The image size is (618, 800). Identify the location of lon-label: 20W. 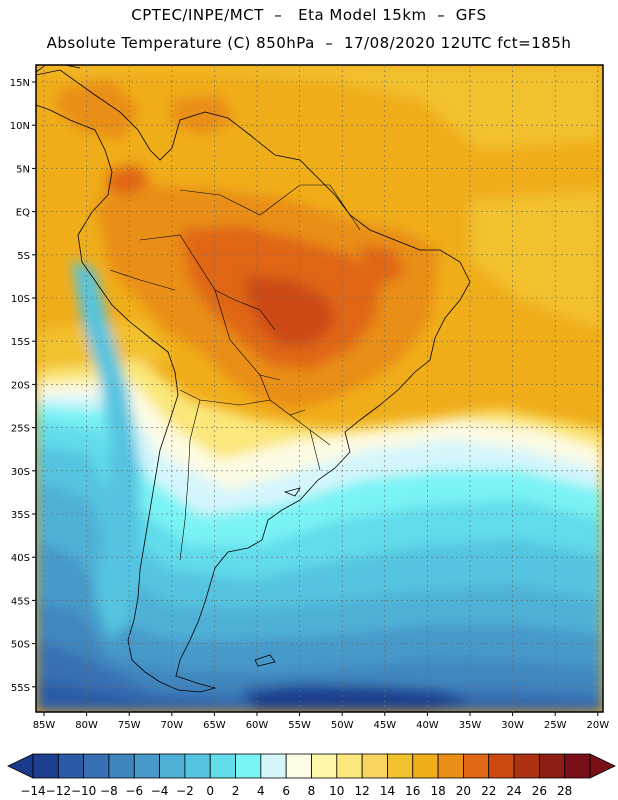
(597, 725).